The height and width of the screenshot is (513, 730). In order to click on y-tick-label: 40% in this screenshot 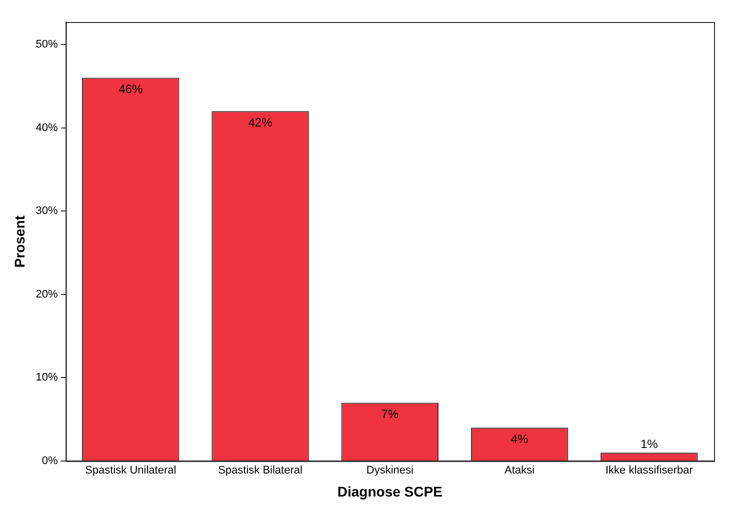, I will do `click(47, 128)`.